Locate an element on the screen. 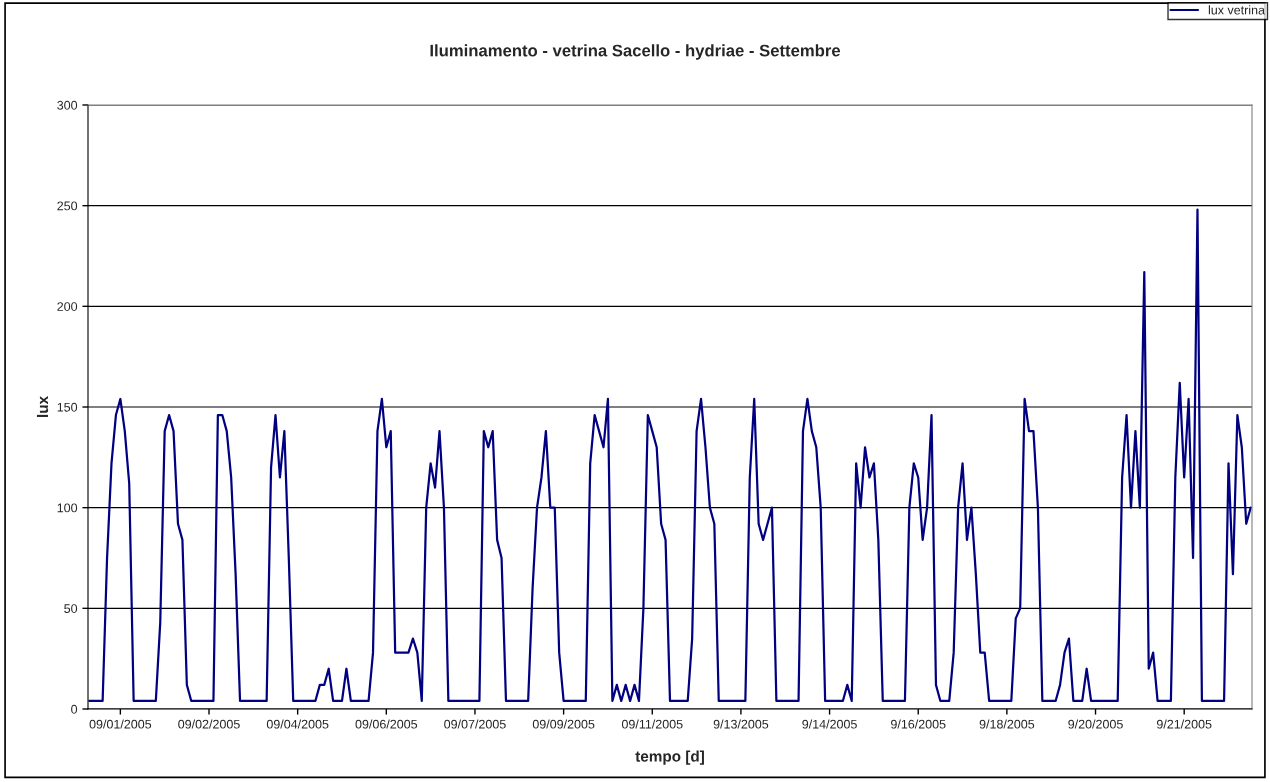 Image resolution: width=1270 pixels, height=782 pixels. x-tick-label: 09/07/2005 is located at coordinates (475, 724).